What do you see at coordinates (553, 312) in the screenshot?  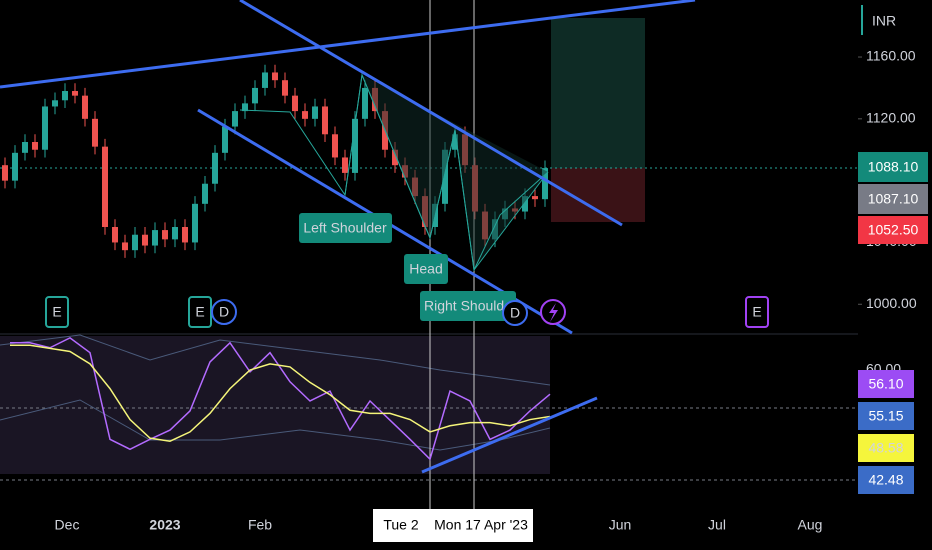 I see `event-icon` at bounding box center [553, 312].